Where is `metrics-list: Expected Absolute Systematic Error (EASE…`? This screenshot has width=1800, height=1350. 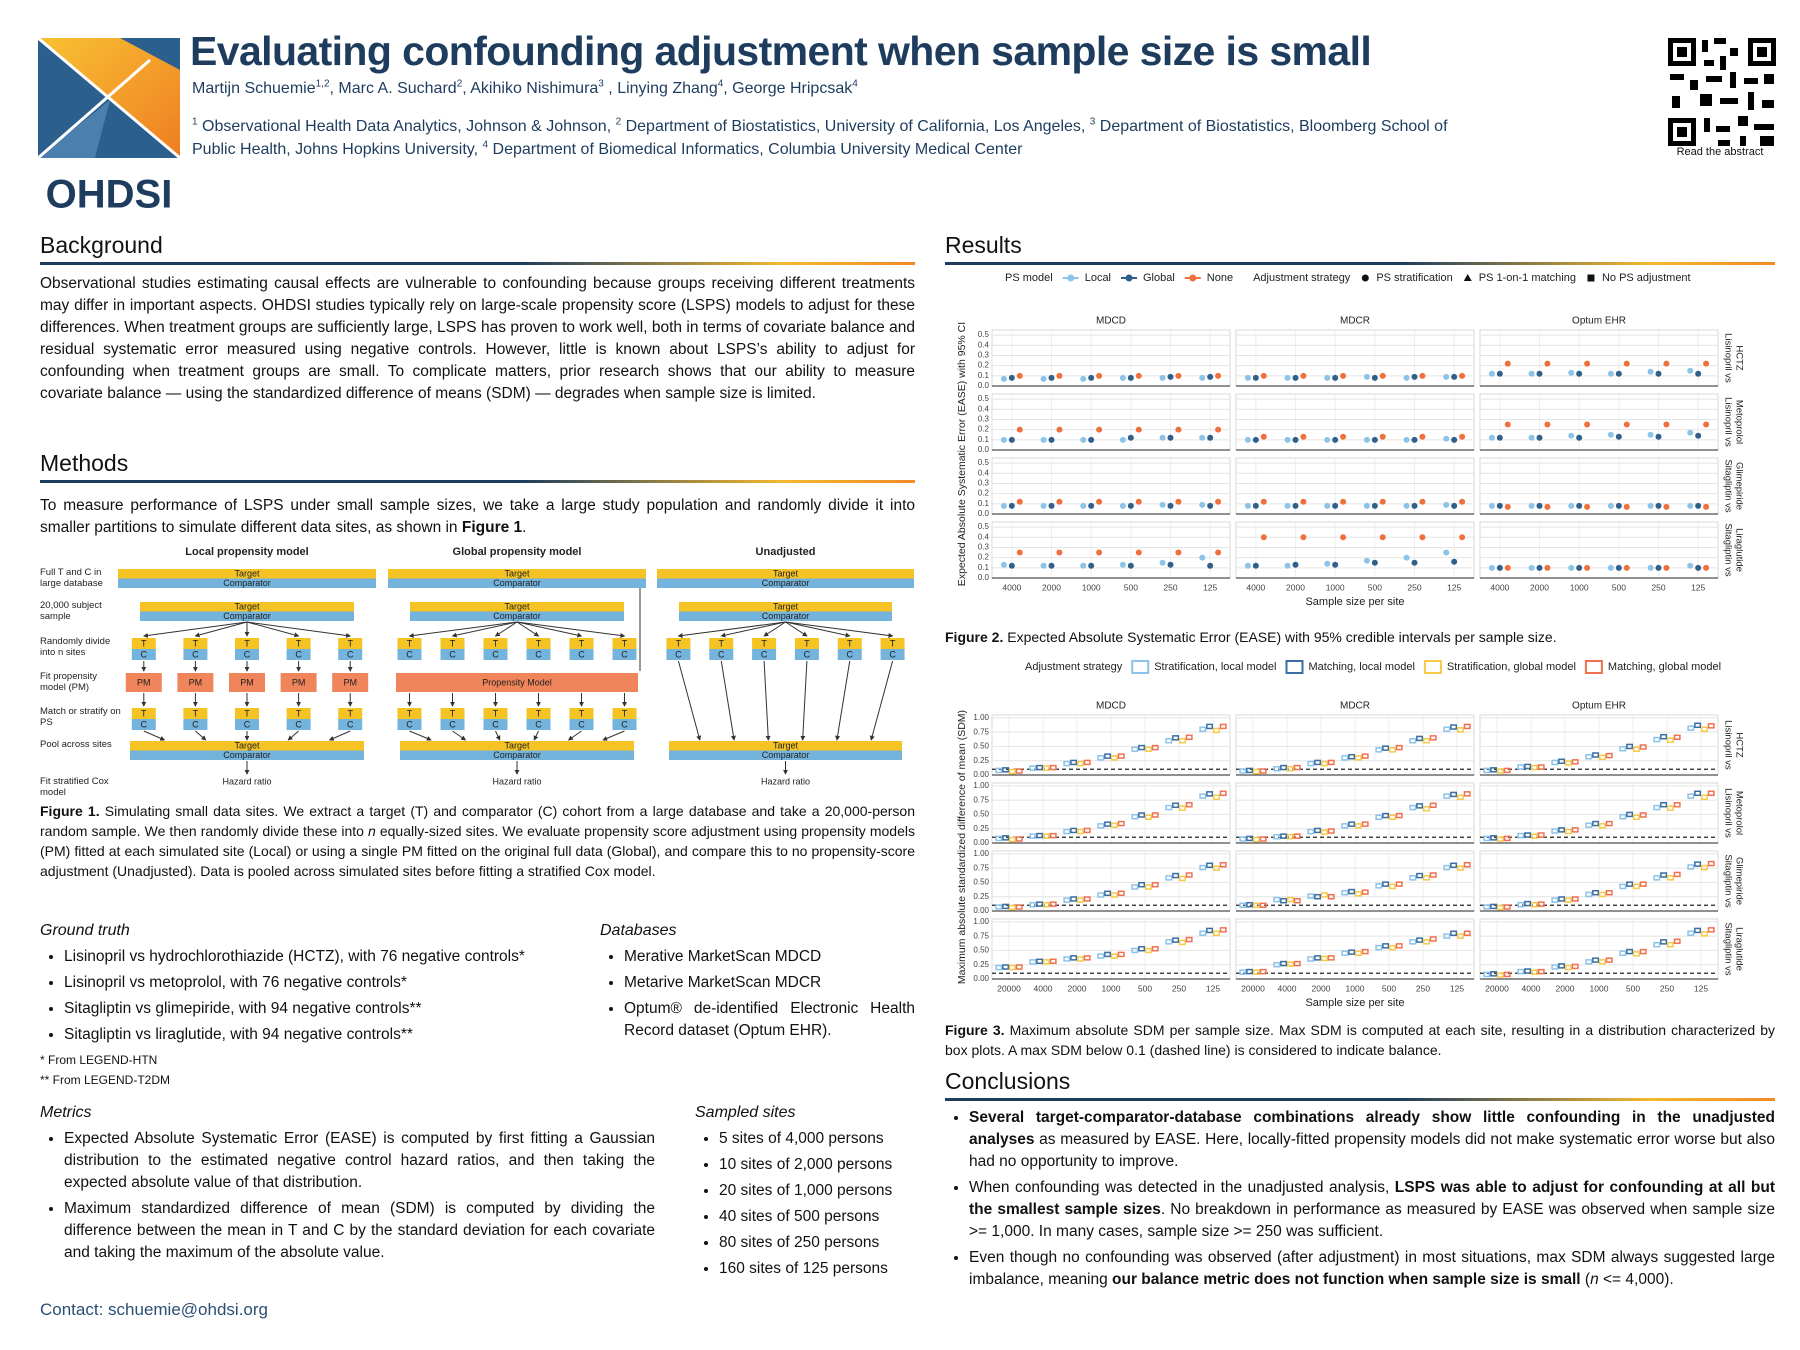 metrics-list: Expected Absolute Systematic Error (EASE… is located at coordinates (347, 1196).